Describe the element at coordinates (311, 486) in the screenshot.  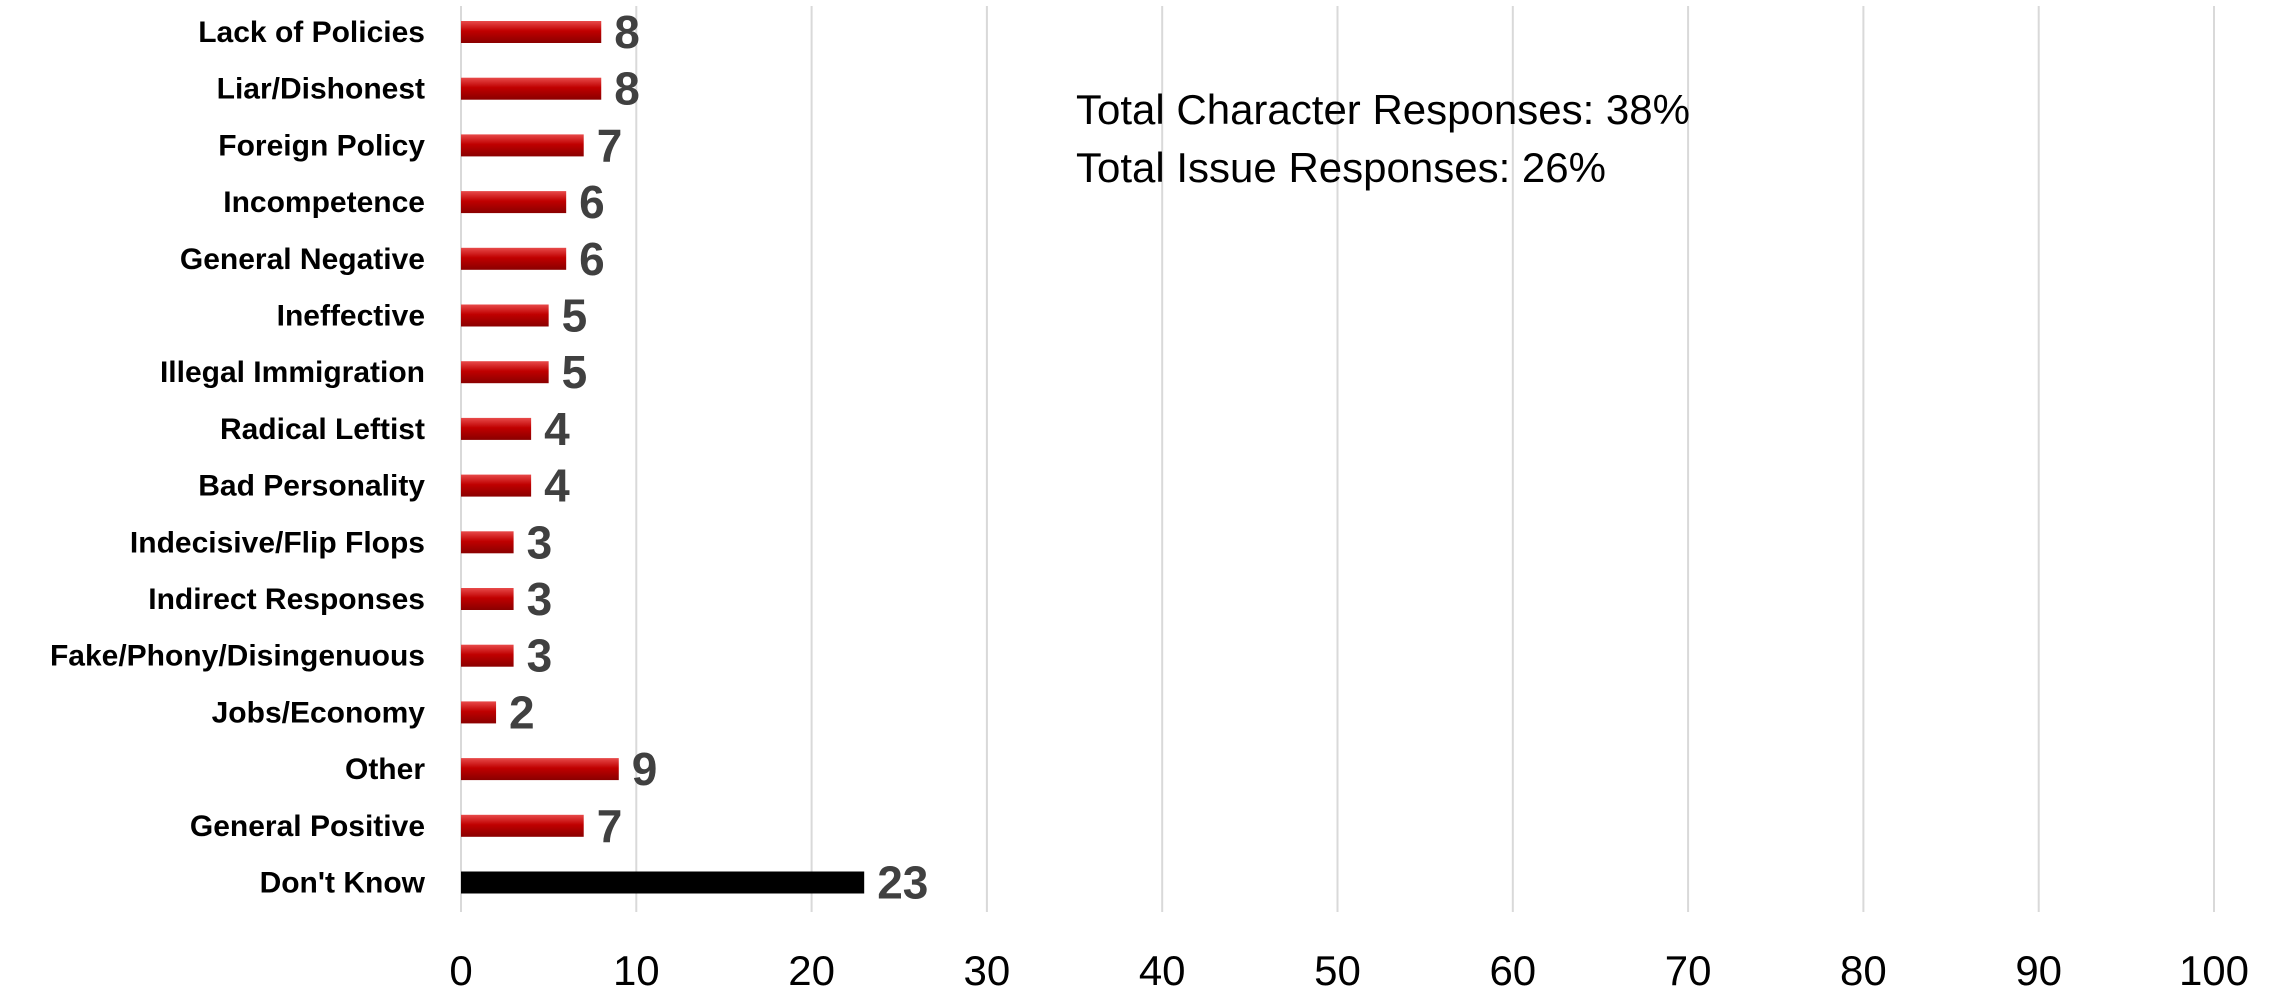
I see `category-label: Bad Personality` at that location.